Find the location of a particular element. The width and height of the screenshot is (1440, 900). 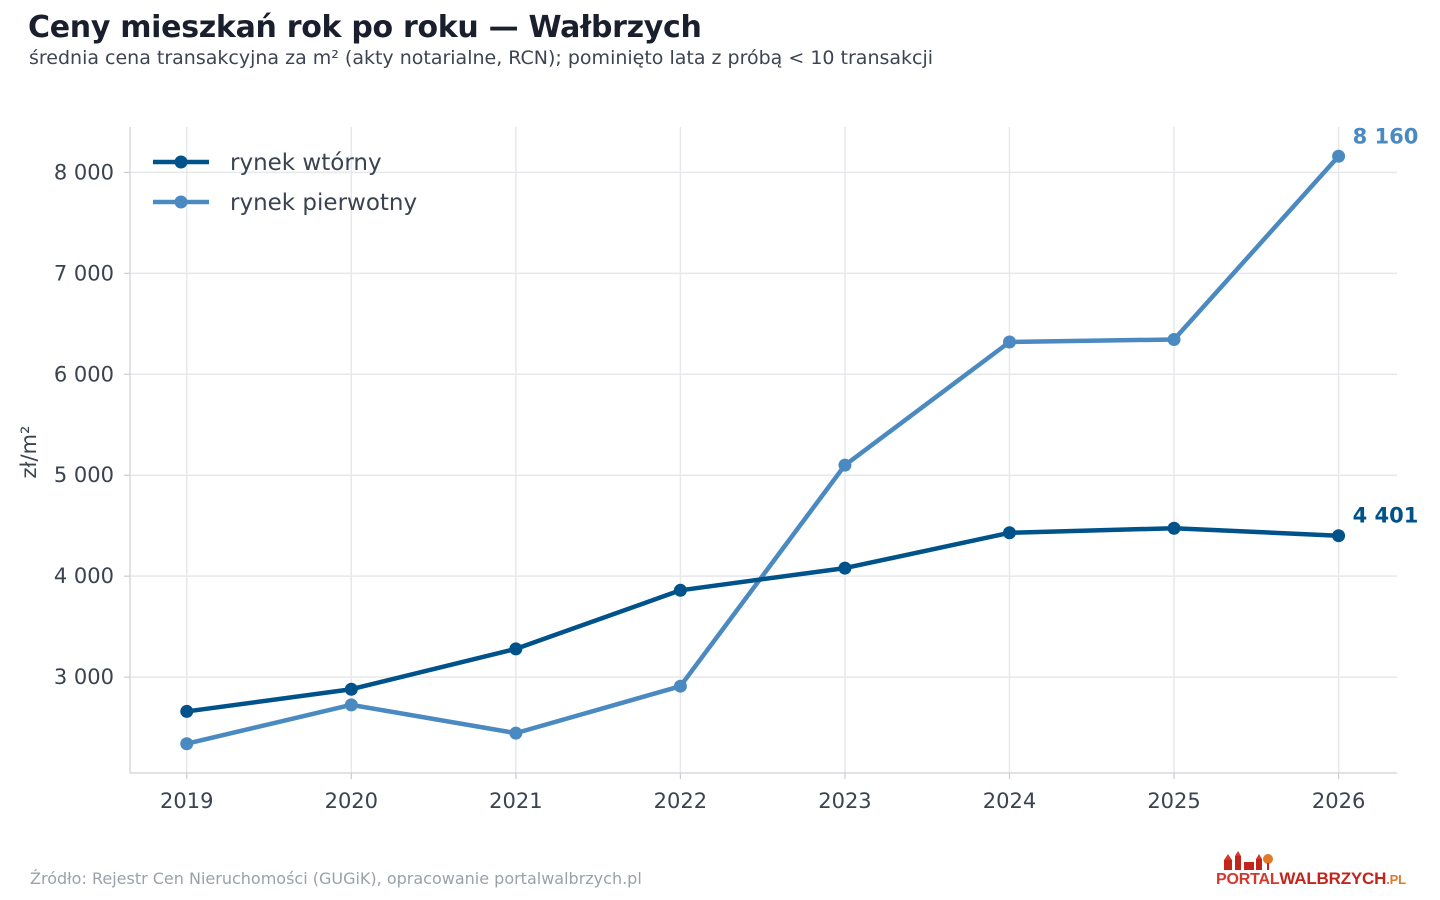

x-tick-label: 2024 is located at coordinates (1009, 801).